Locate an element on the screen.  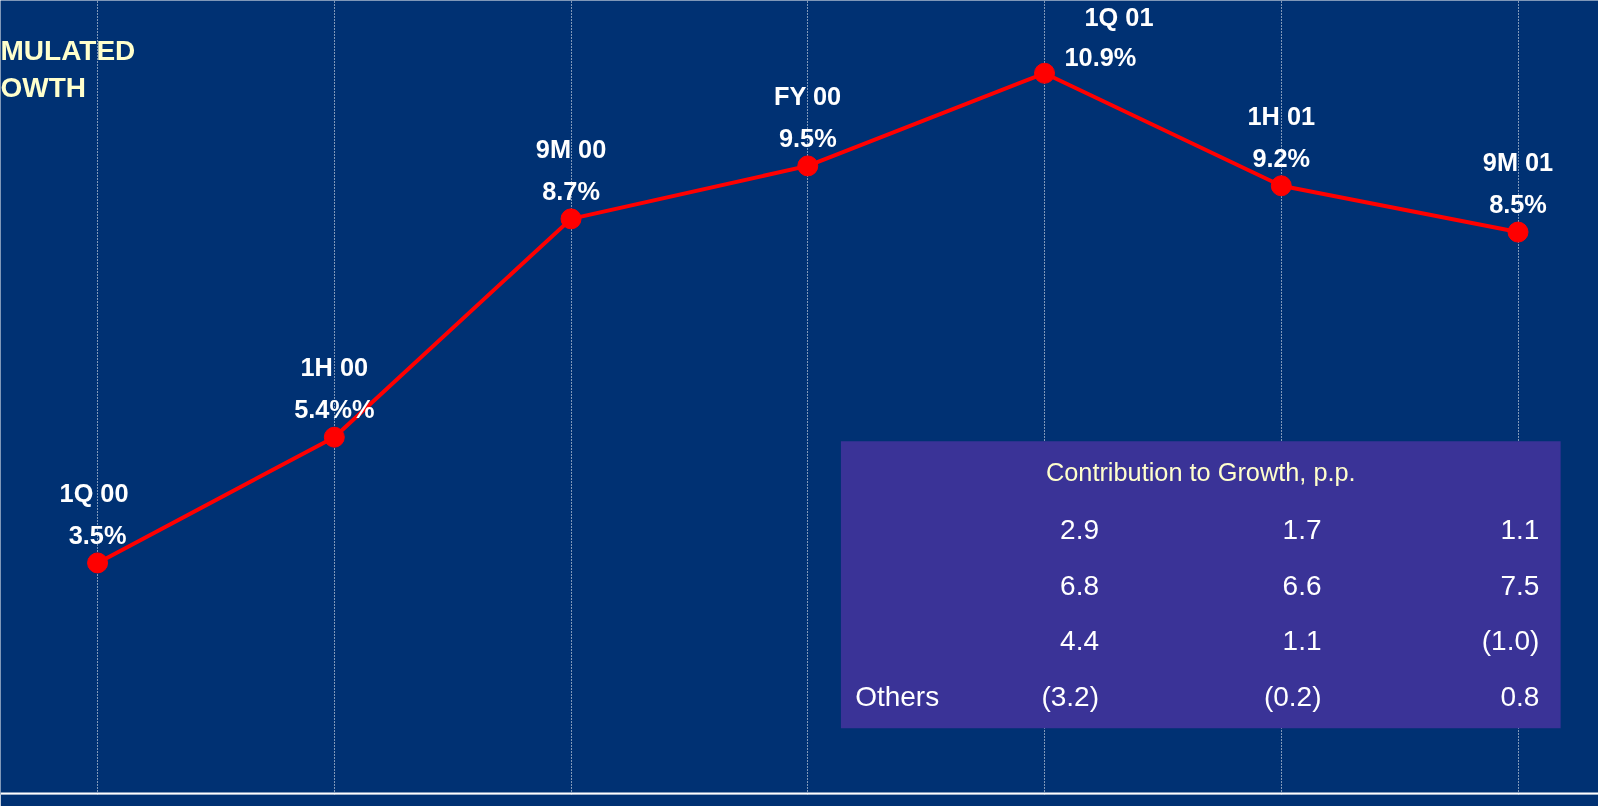
text: 2.9 1.7 1.1 is located at coordinates (1300, 530).